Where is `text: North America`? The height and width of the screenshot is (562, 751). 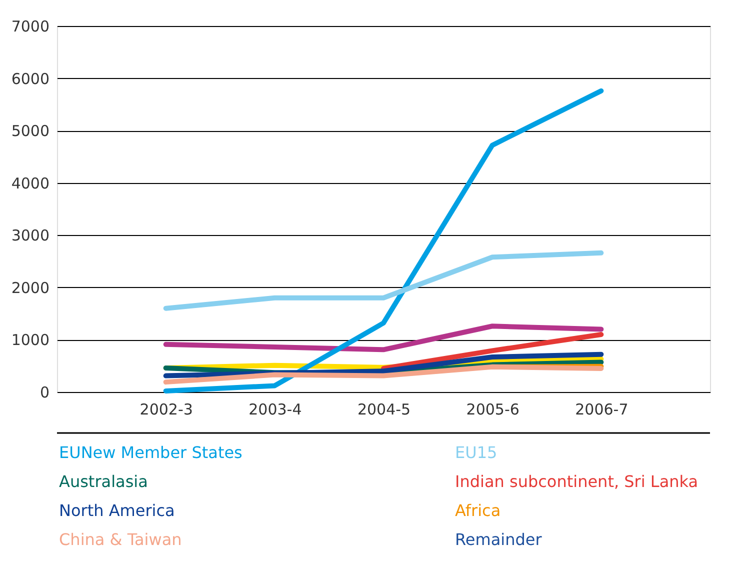 text: North America is located at coordinates (117, 510).